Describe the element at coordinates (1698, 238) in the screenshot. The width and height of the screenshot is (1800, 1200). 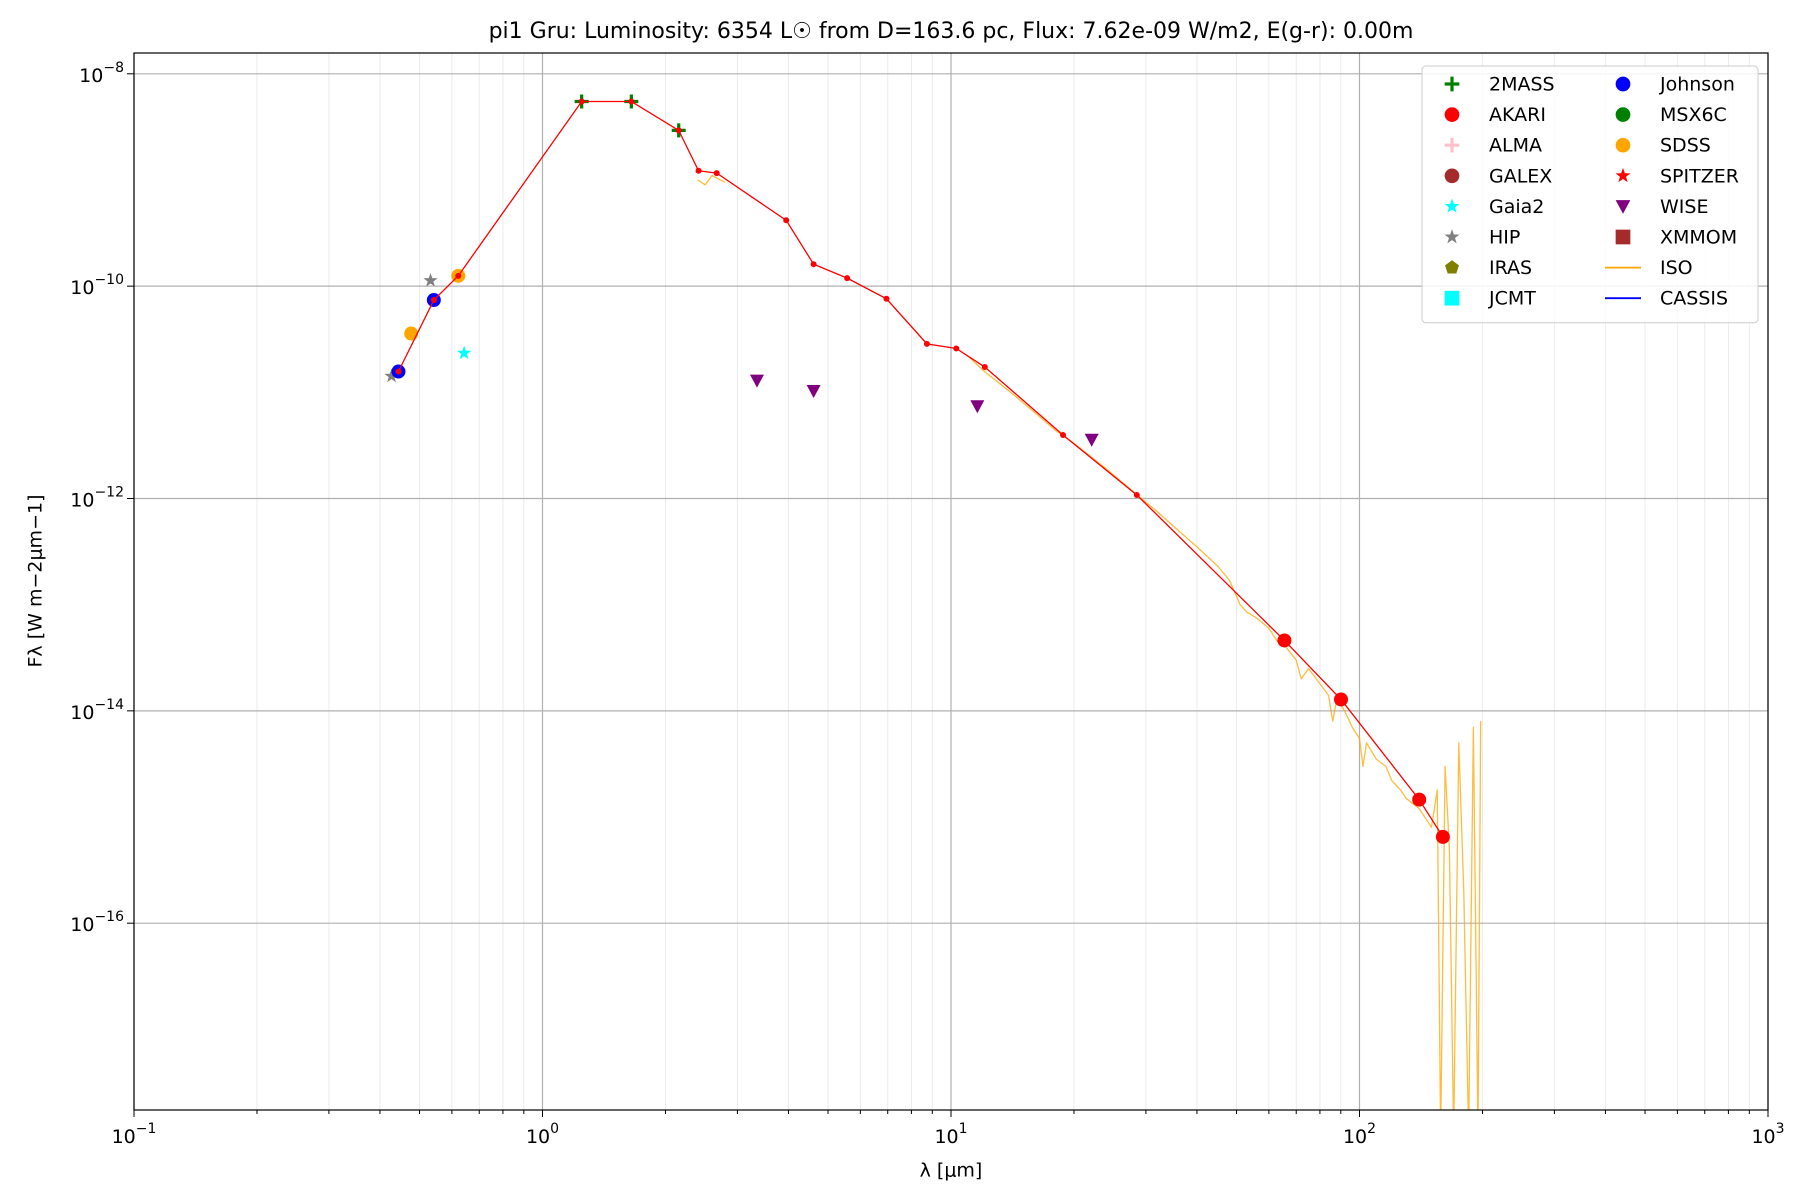
I see `legend-label: XMMOM` at that location.